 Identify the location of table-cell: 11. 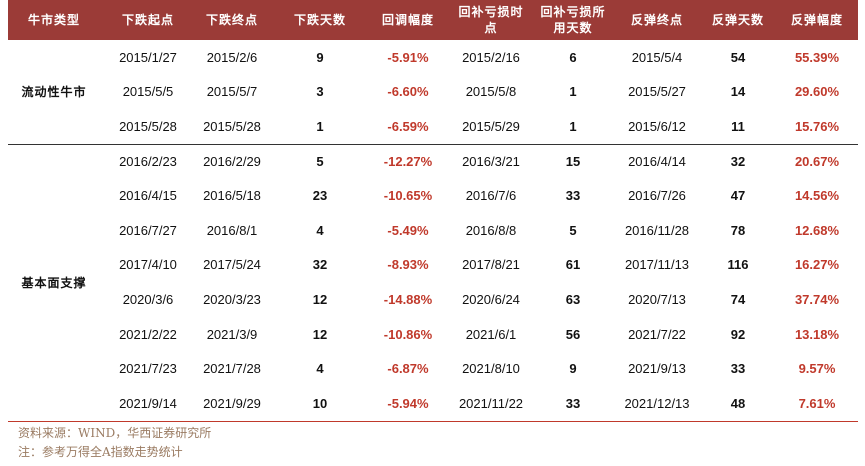
(738, 126).